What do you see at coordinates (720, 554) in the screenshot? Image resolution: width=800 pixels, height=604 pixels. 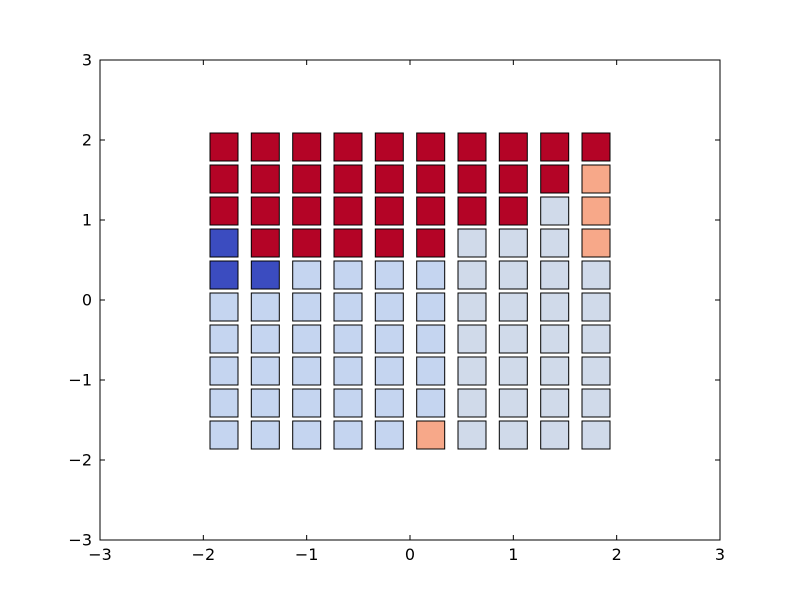 I see `x-tick-label: 3` at bounding box center [720, 554].